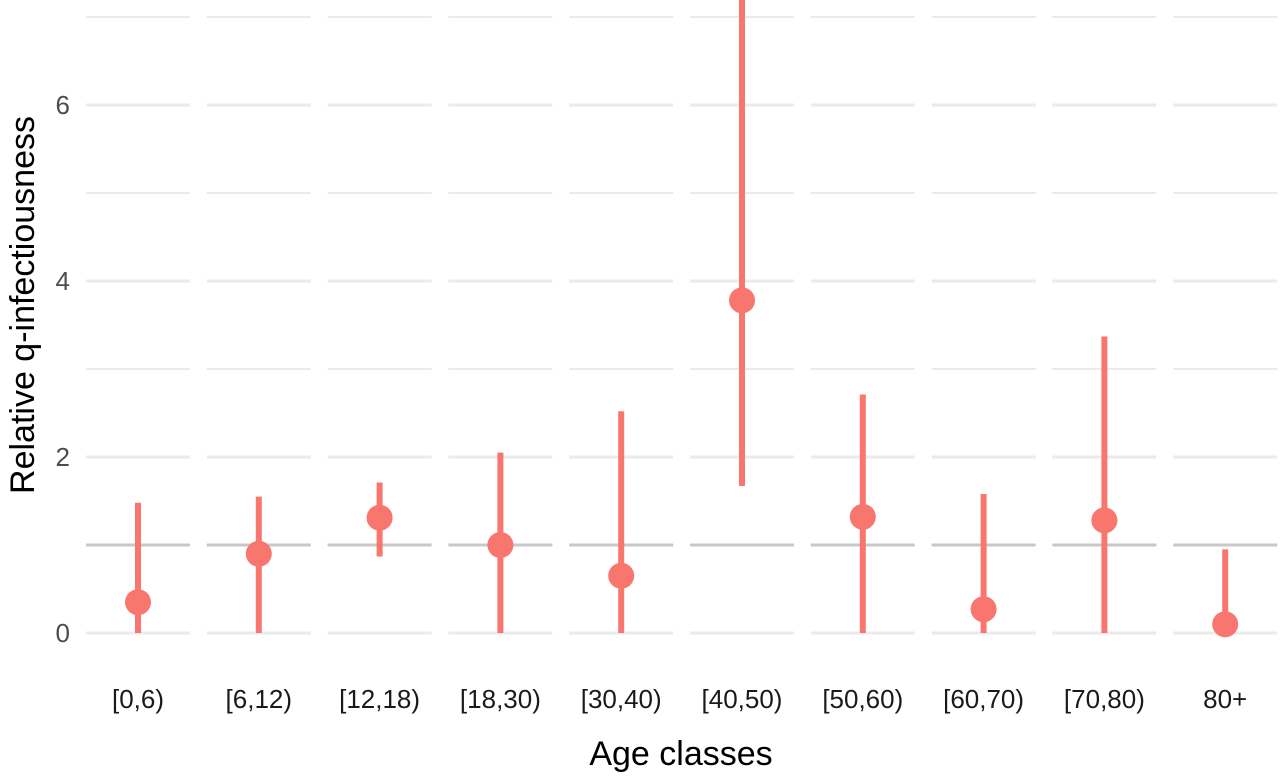  Describe the element at coordinates (1104, 699) in the screenshot. I see `x-tick-label: [70,80)` at that location.